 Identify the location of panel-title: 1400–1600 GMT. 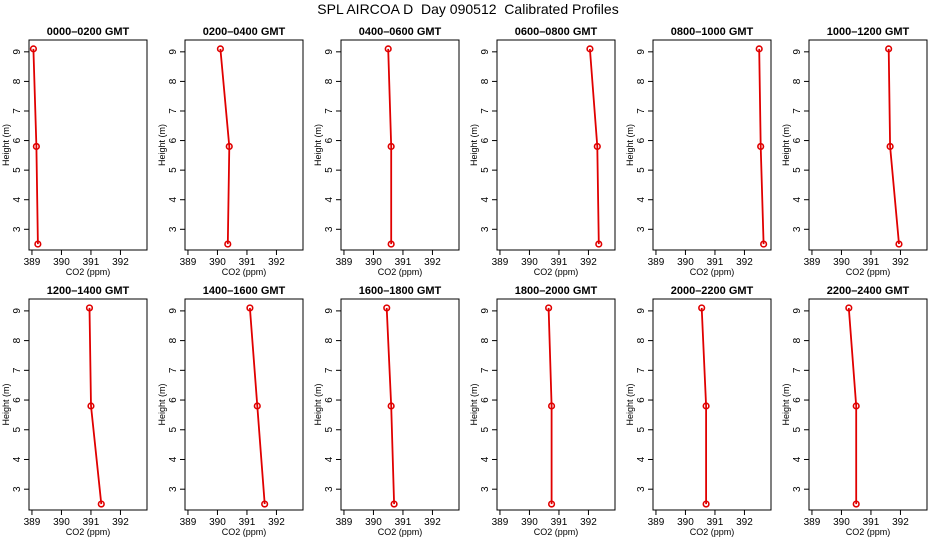
(244, 291).